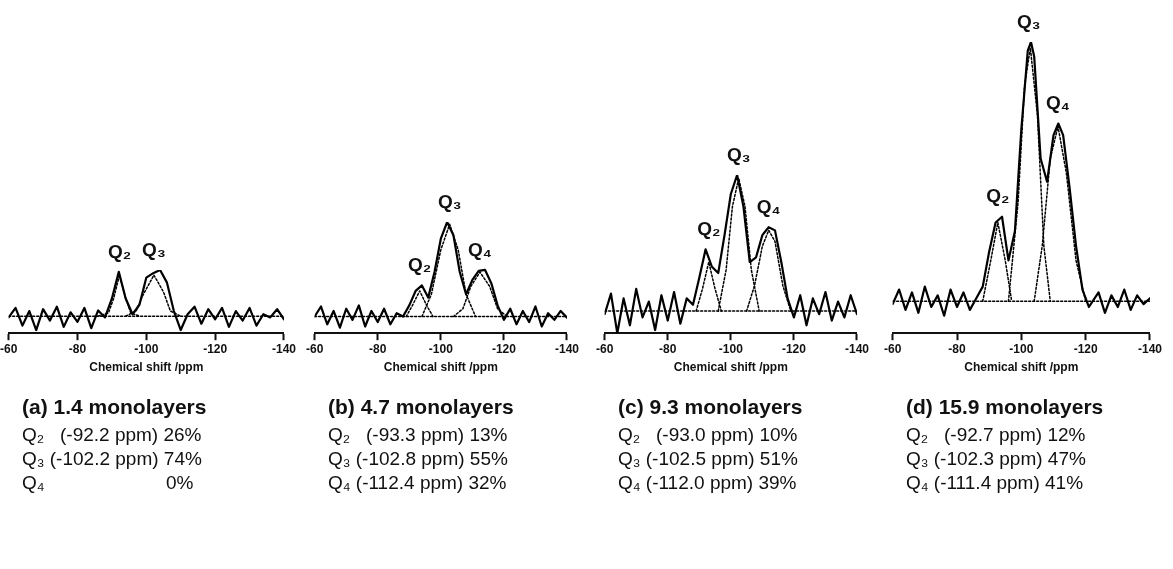 The height and width of the screenshot is (569, 1173). I want to click on text: Q₃ (-102.5 ppm) 51%, so click(708, 458).